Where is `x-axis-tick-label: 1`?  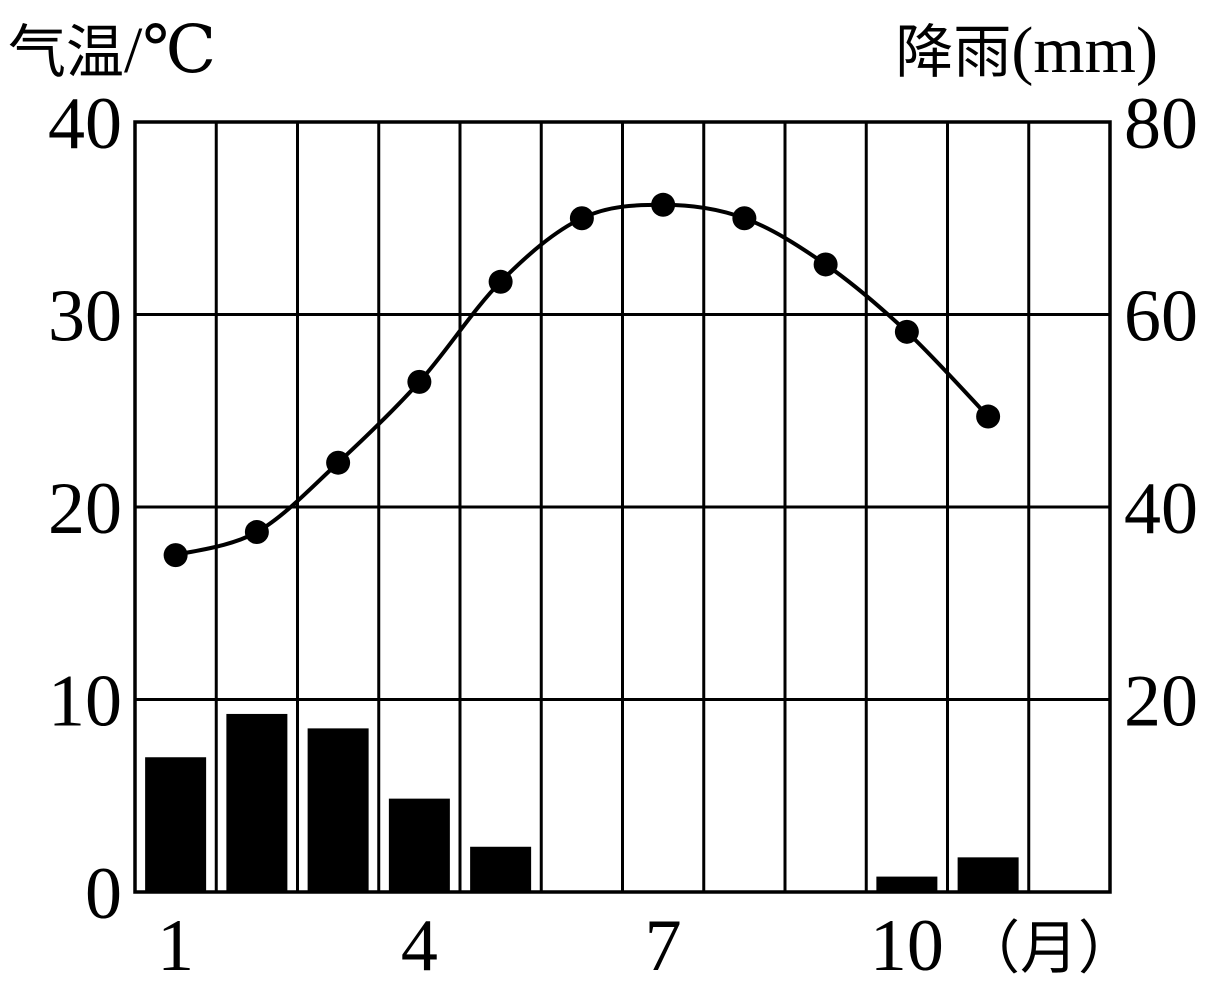 x-axis-tick-label: 1 is located at coordinates (175, 946).